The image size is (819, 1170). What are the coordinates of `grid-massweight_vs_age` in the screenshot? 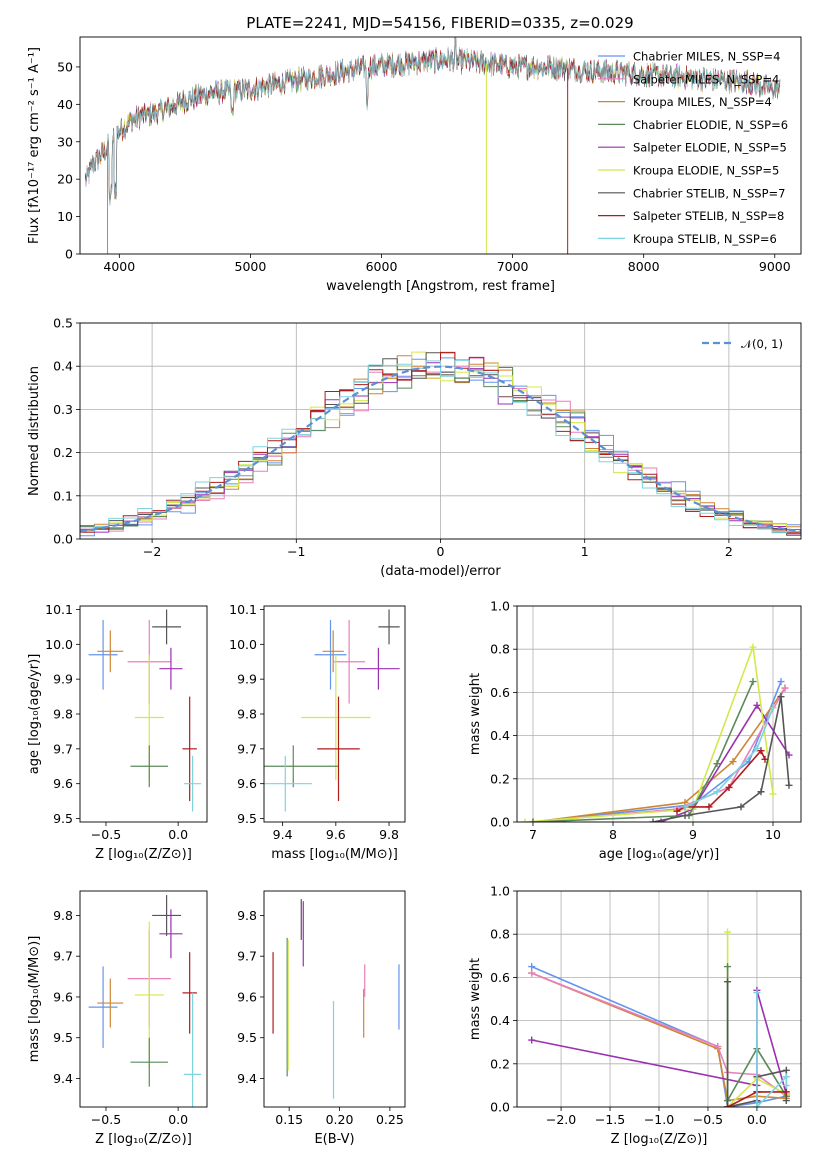 It's located at (659, 714).